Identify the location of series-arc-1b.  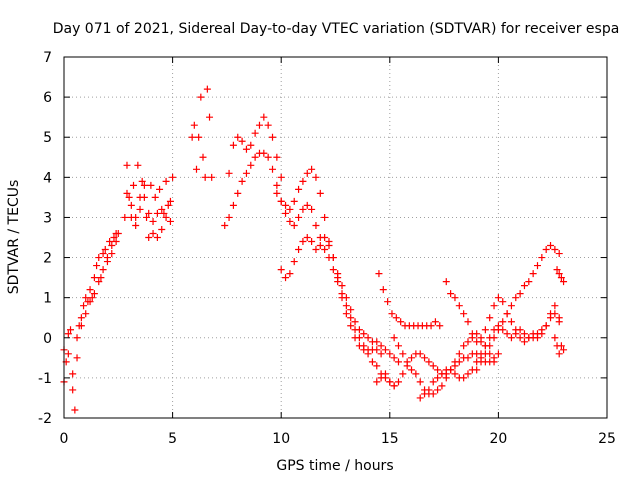
(90, 308).